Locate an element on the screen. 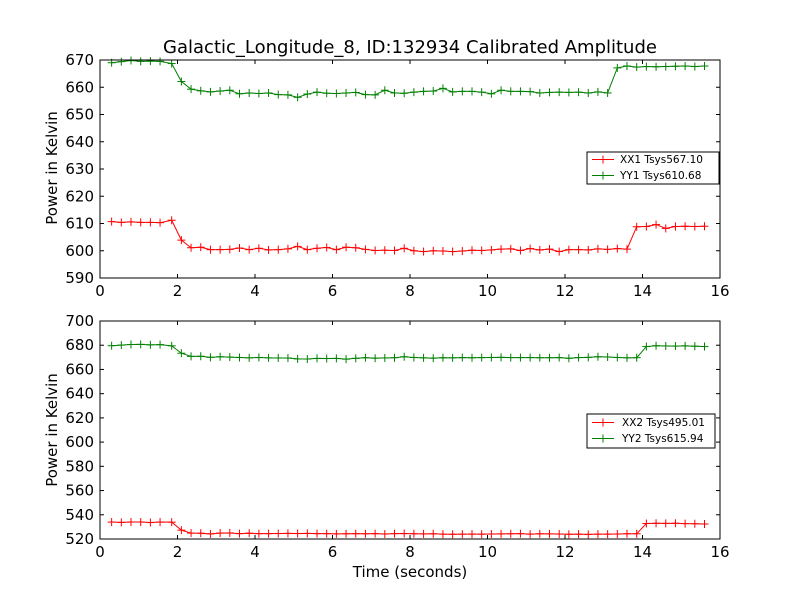  bottom-x-tick-label: 4 is located at coordinates (255, 552).